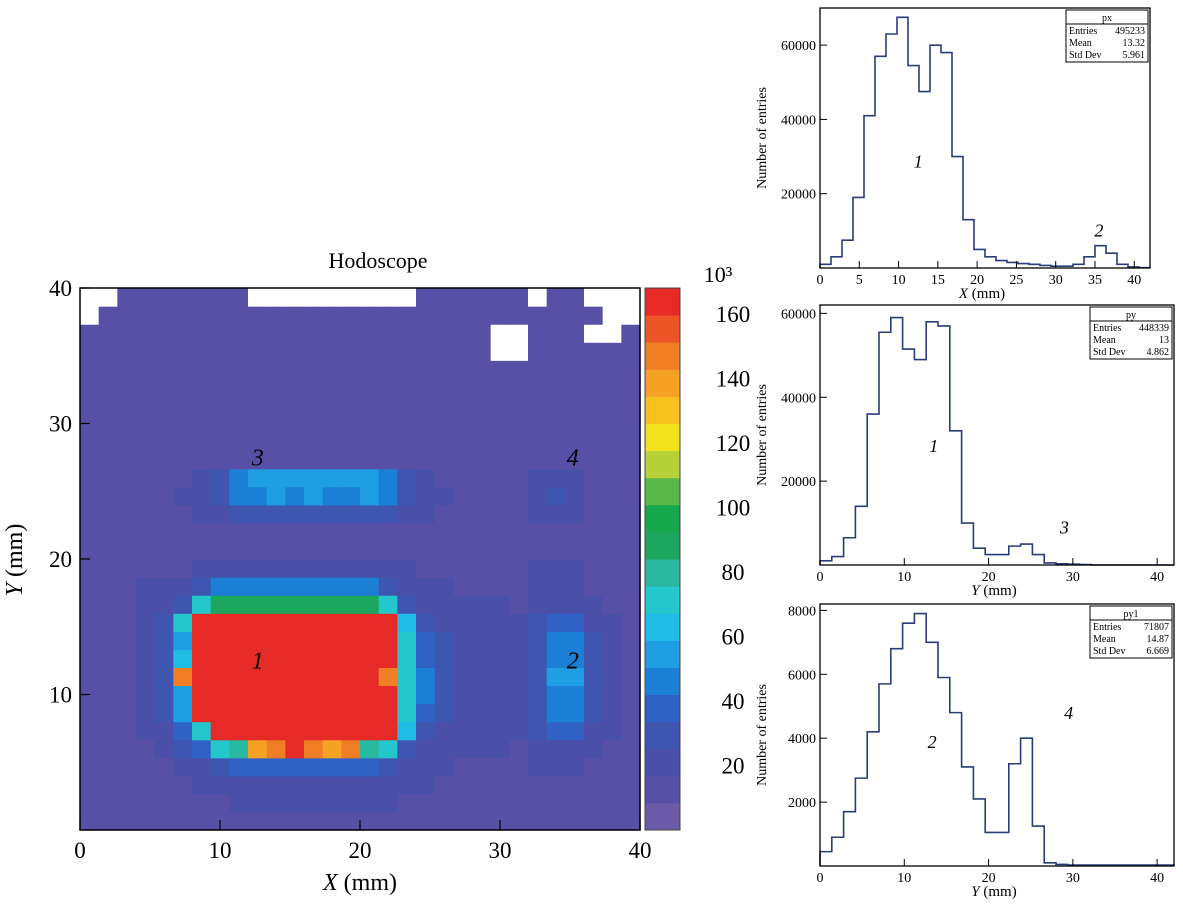  What do you see at coordinates (820, 577) in the screenshot?
I see `x-tick-label: 0` at bounding box center [820, 577].